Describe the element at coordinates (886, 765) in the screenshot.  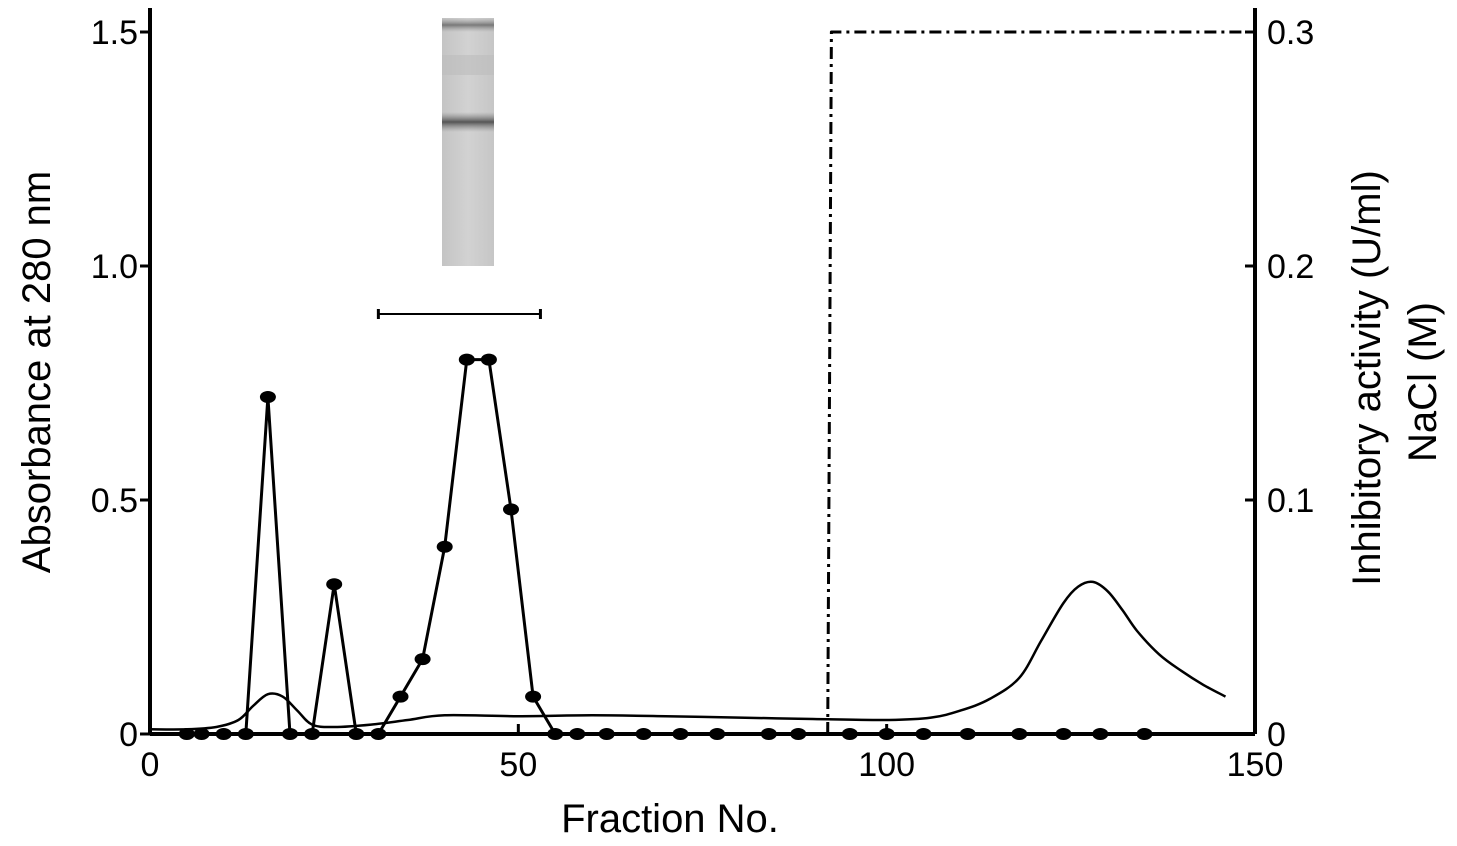
I see `x-tick-label: 100` at that location.